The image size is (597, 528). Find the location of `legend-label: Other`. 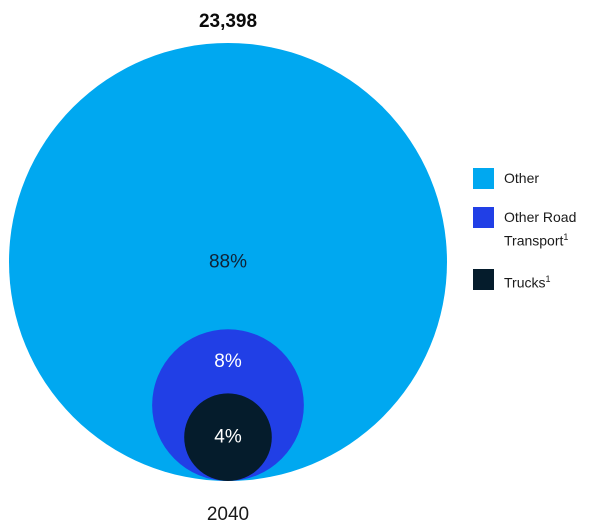

legend-label: Other is located at coordinates (522, 178).